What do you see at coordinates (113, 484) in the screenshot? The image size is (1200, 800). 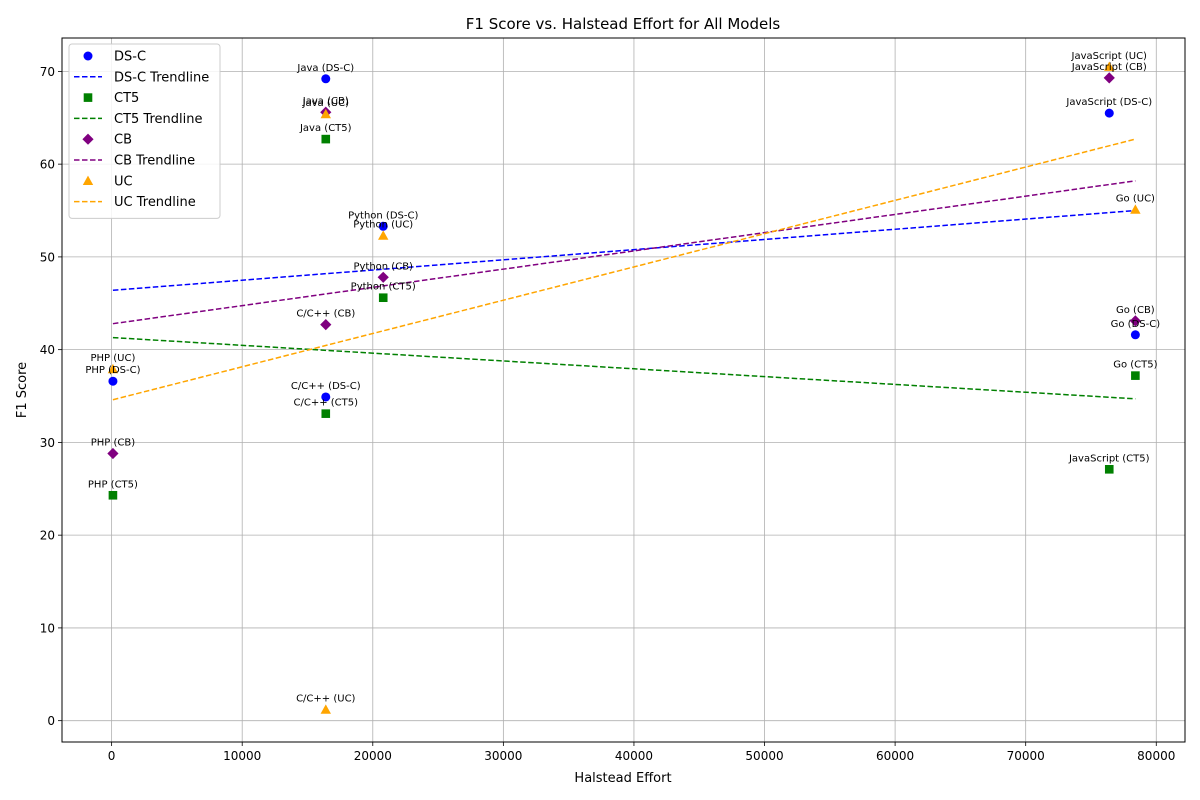 I see `annotation-php-ct5: PHP (CT5)` at bounding box center [113, 484].